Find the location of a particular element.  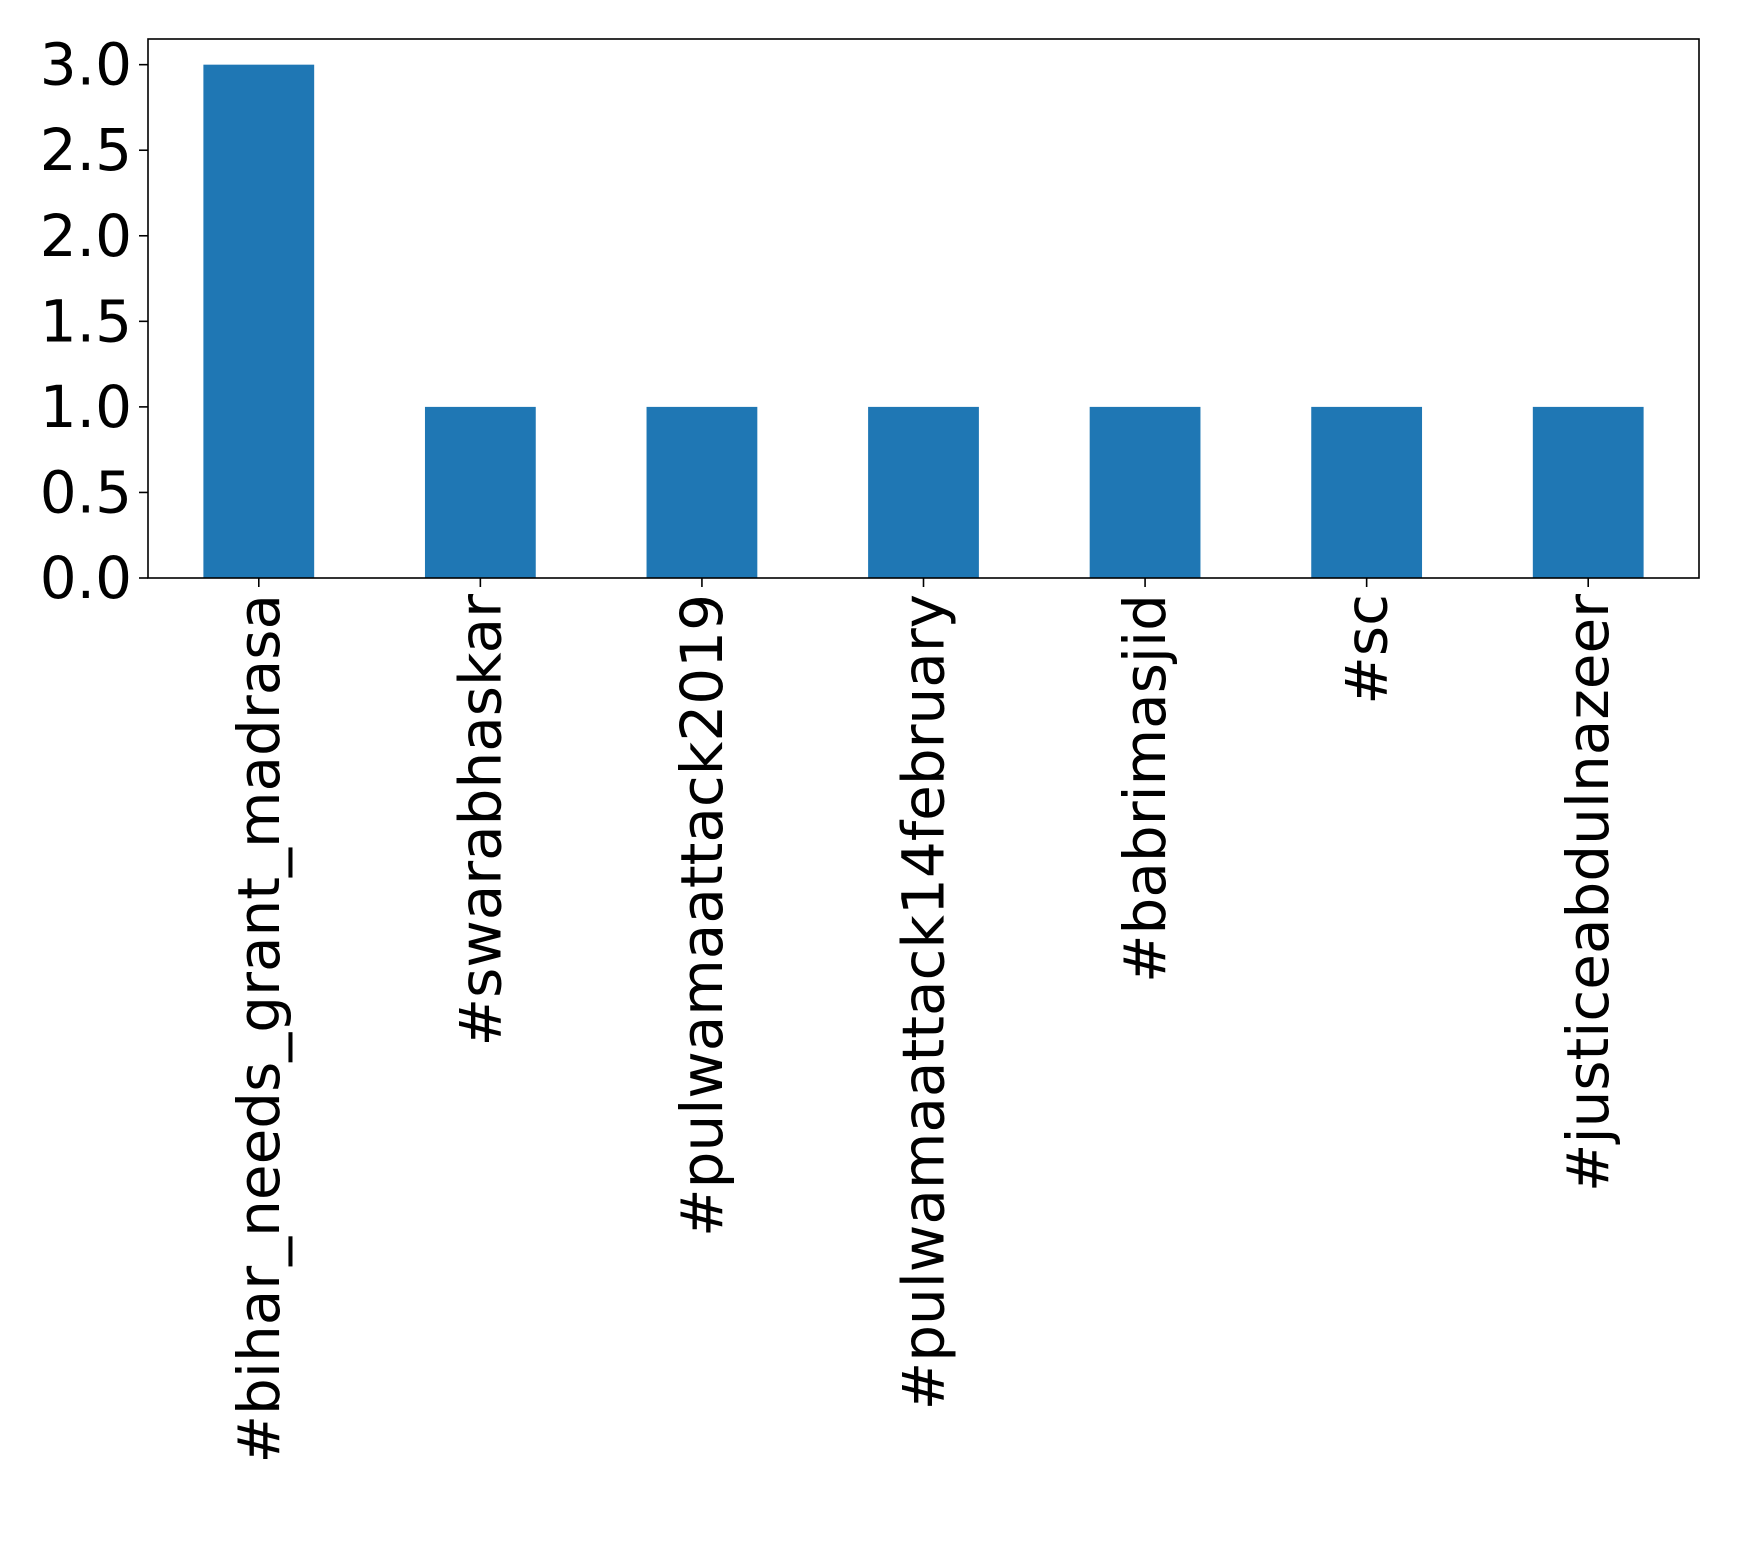

y-axis-ticks: 0.0 0.5 1.0 1.5 2.0 2.5 3.0 is located at coordinates (94, 321).